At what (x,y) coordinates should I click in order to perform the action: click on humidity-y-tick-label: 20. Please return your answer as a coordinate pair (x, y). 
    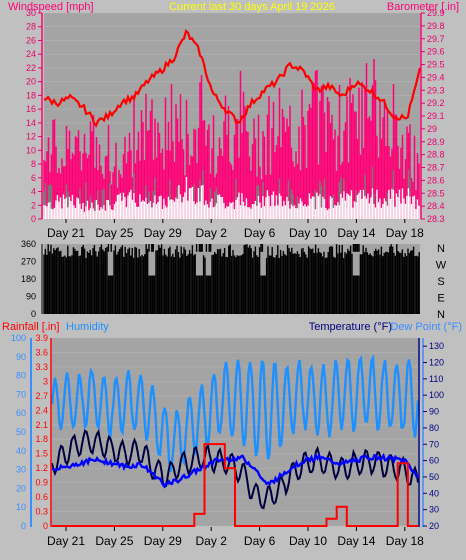
    Looking at the image, I should click on (21, 488).